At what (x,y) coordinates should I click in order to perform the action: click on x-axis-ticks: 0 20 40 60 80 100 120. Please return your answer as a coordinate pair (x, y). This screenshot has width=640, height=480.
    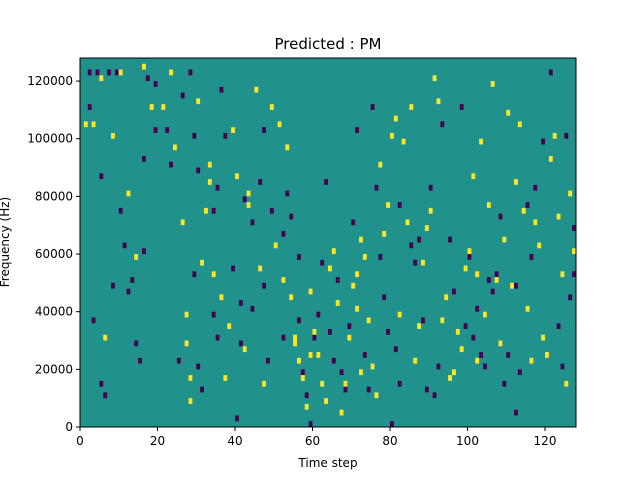
    Looking at the image, I should click on (316, 437).